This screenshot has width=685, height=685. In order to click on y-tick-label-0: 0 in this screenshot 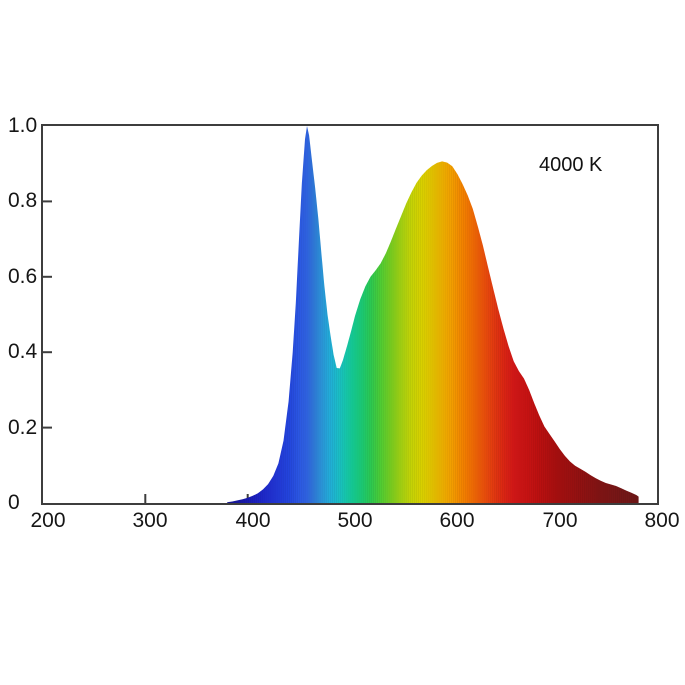, I will do `click(14, 502)`.